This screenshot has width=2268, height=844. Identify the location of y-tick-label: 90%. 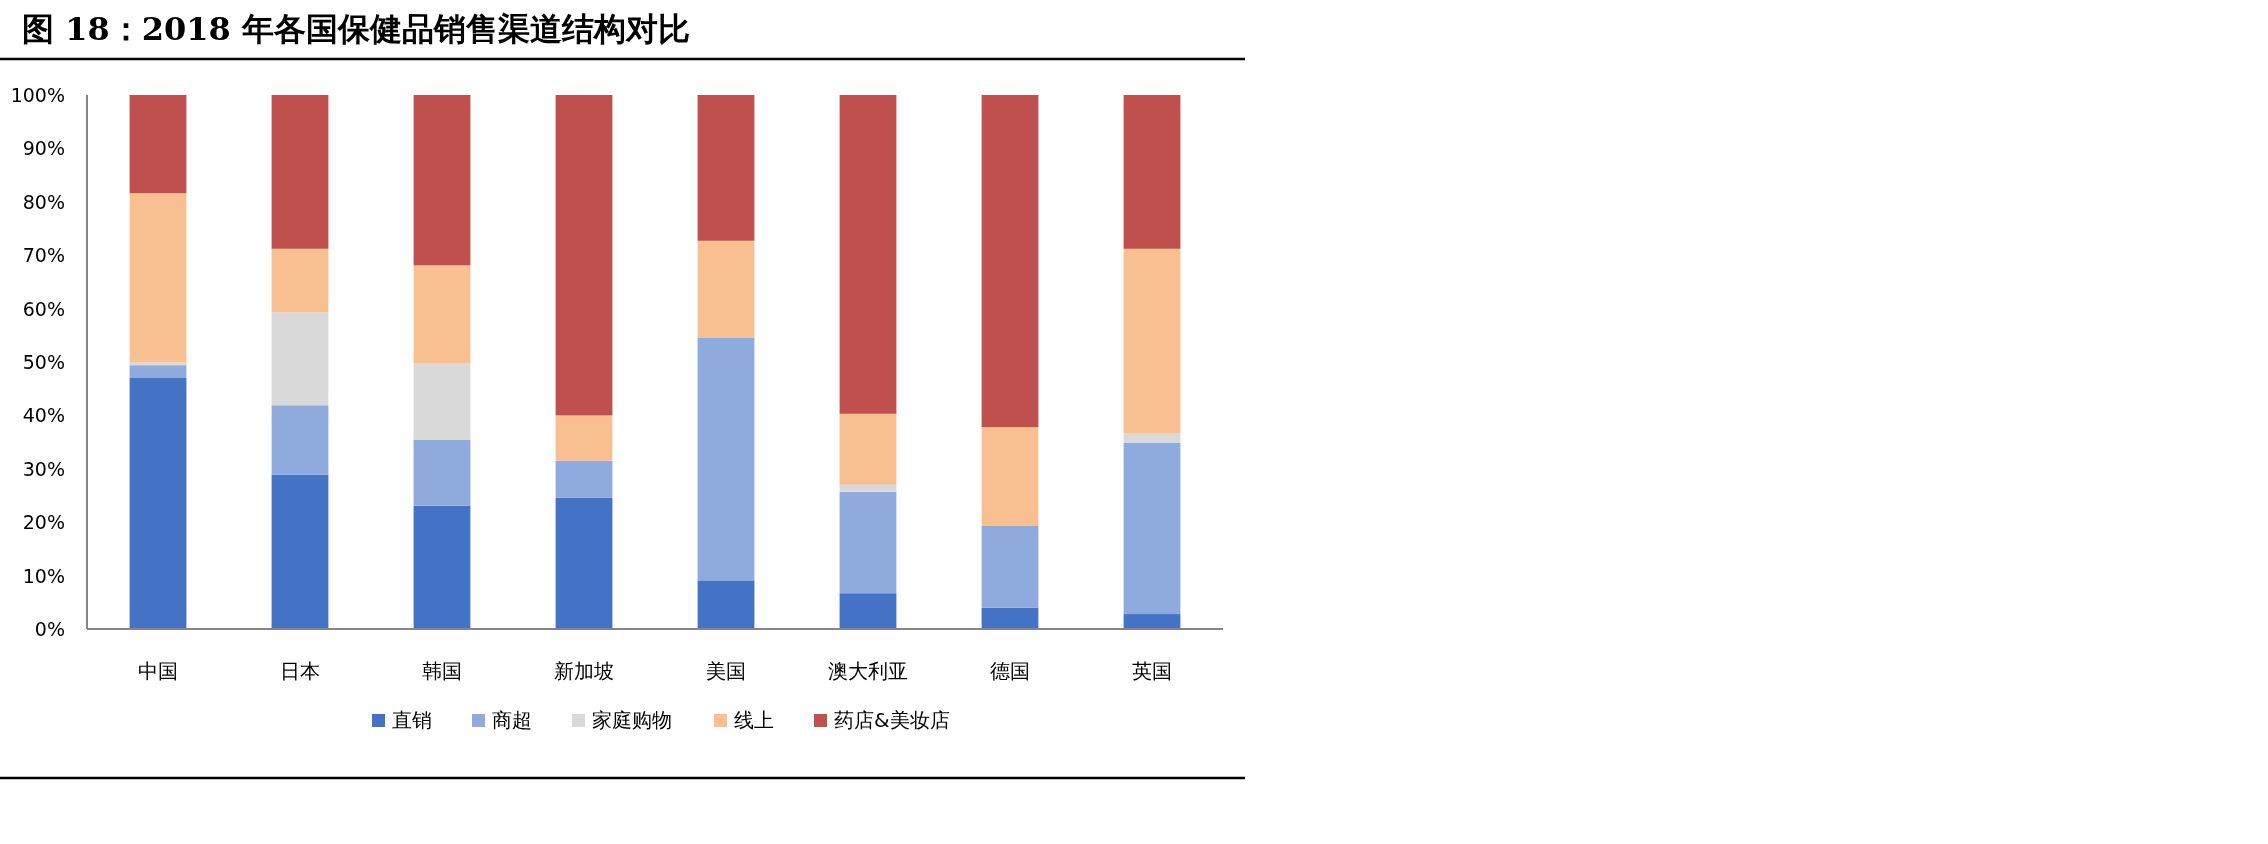
(43, 148).